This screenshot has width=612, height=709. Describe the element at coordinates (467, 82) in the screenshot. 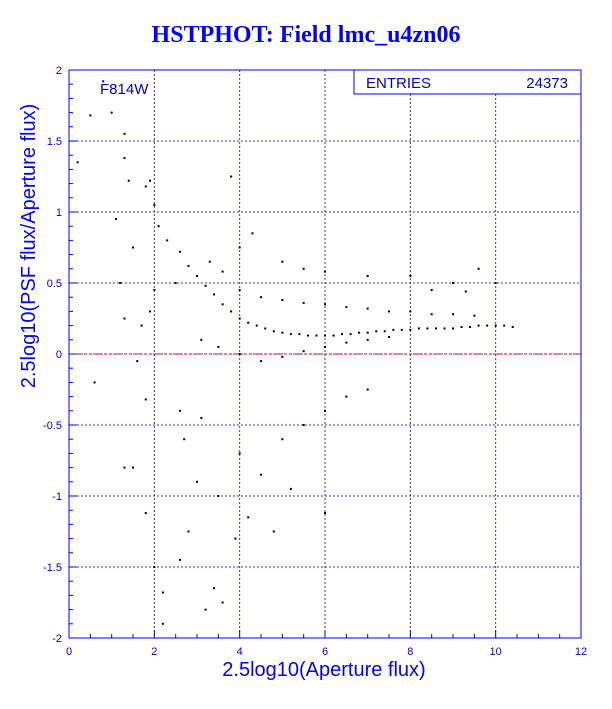

I see `stats-box: ENTRIES 24373` at that location.